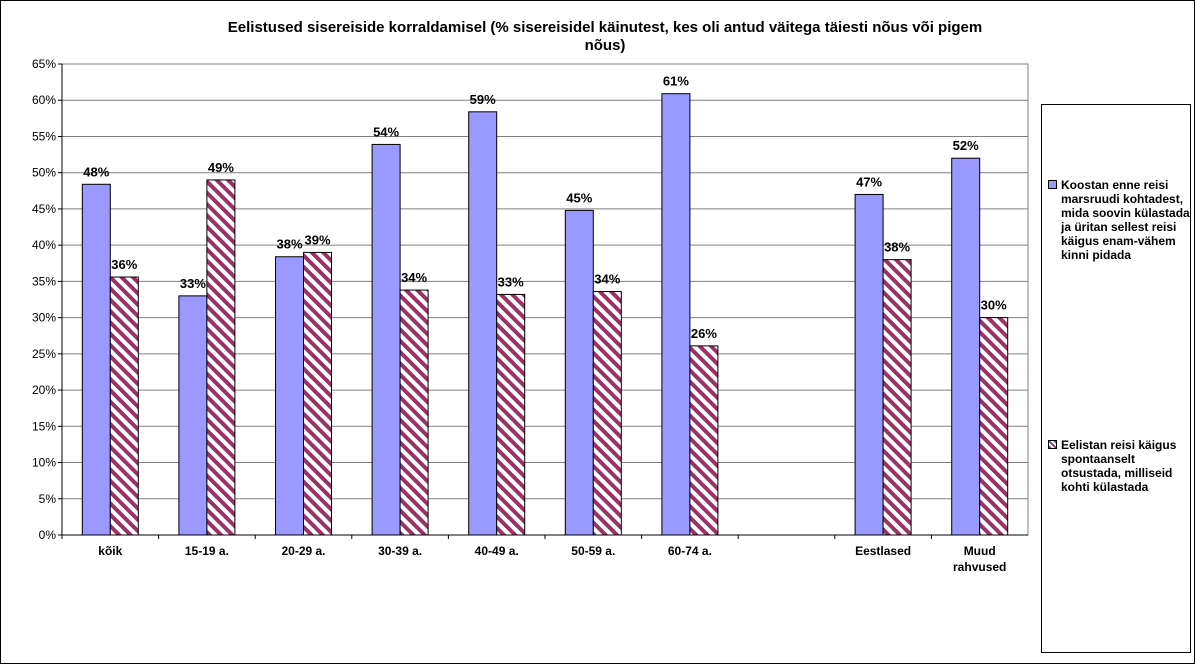 The width and height of the screenshot is (1195, 669). I want to click on x-tick-label: 20-29 a., so click(303, 551).